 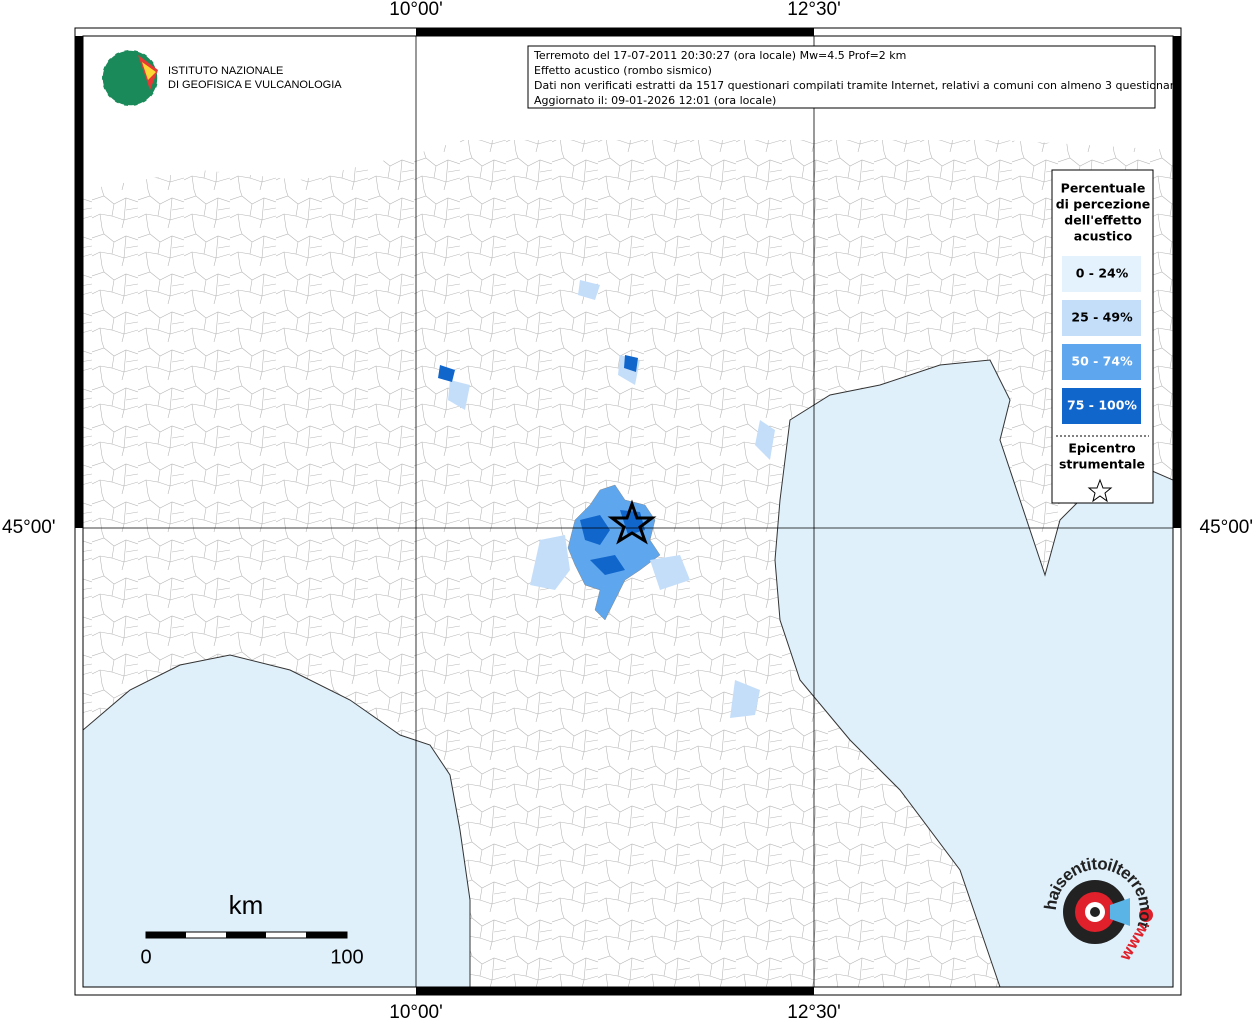 What do you see at coordinates (632, 522) in the screenshot?
I see `epicentre` at bounding box center [632, 522].